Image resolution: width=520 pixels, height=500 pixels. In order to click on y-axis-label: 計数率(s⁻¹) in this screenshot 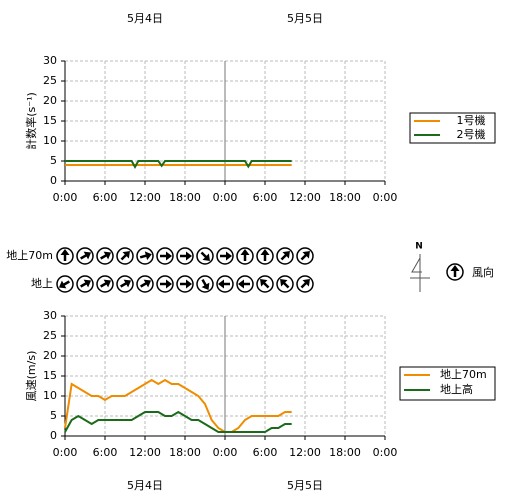, I will do `click(31, 121)`.